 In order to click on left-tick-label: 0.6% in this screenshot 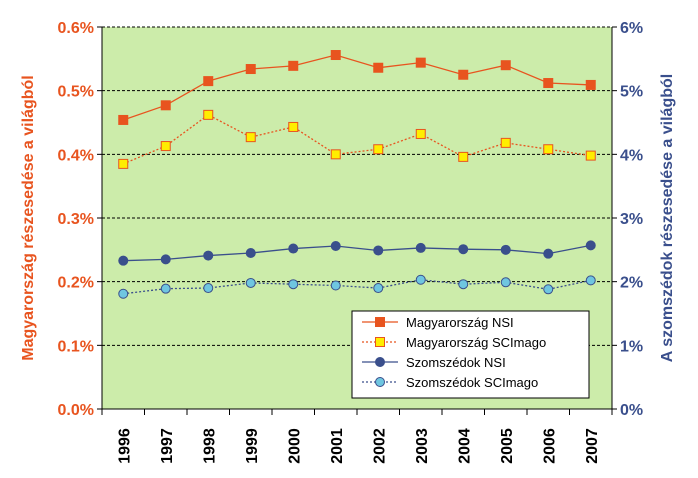, I will do `click(76, 28)`.